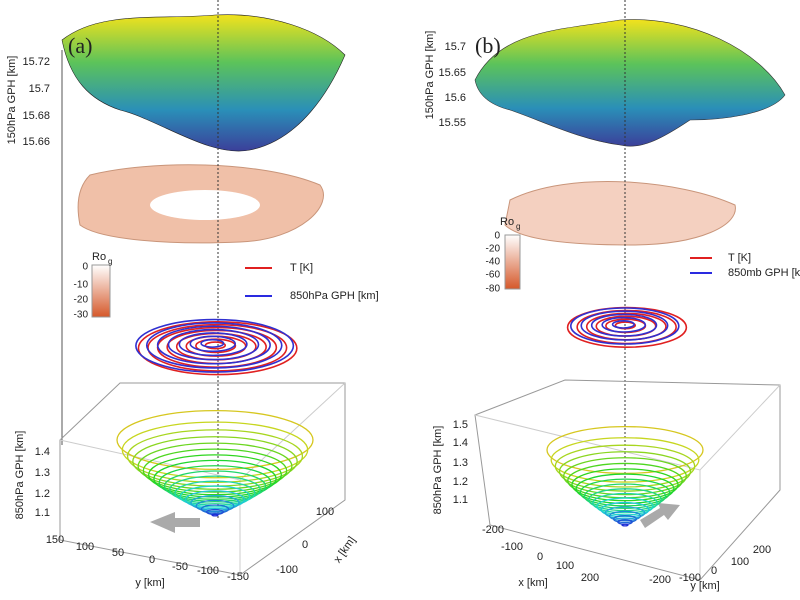 This screenshot has height=600, width=800. I want to click on tick-label: -30, so click(81, 315).